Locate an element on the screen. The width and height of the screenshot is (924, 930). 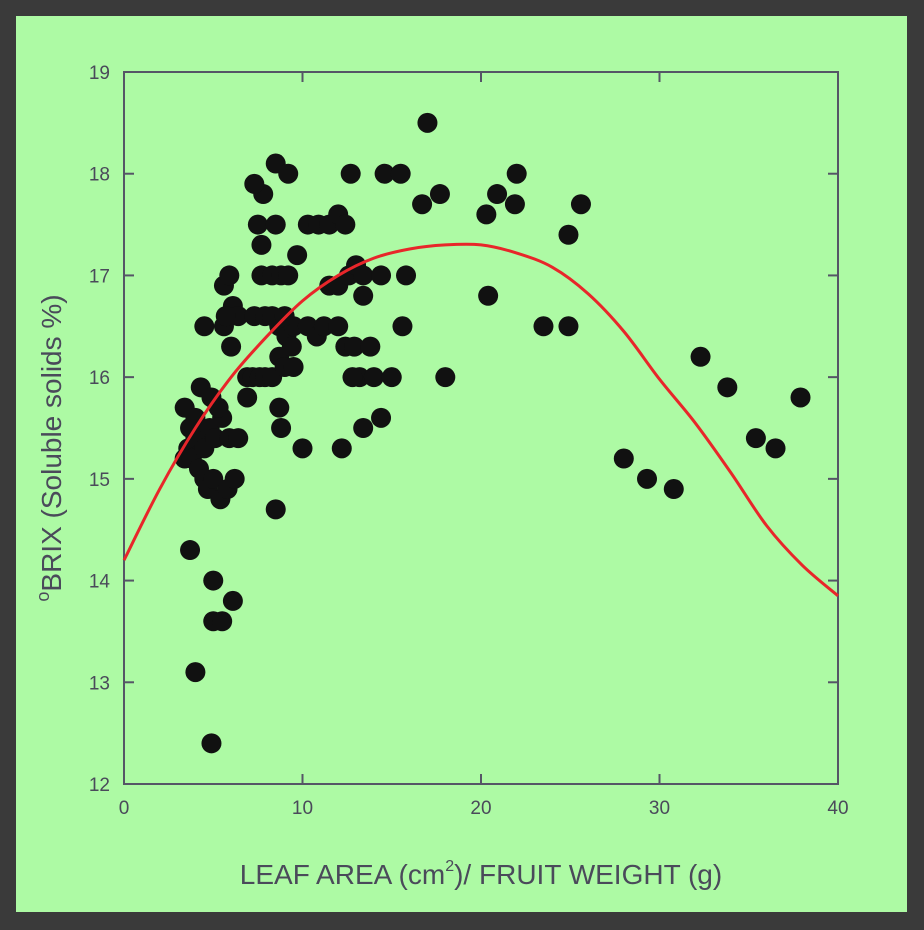
x-tick-label: 40 is located at coordinates (837, 808).